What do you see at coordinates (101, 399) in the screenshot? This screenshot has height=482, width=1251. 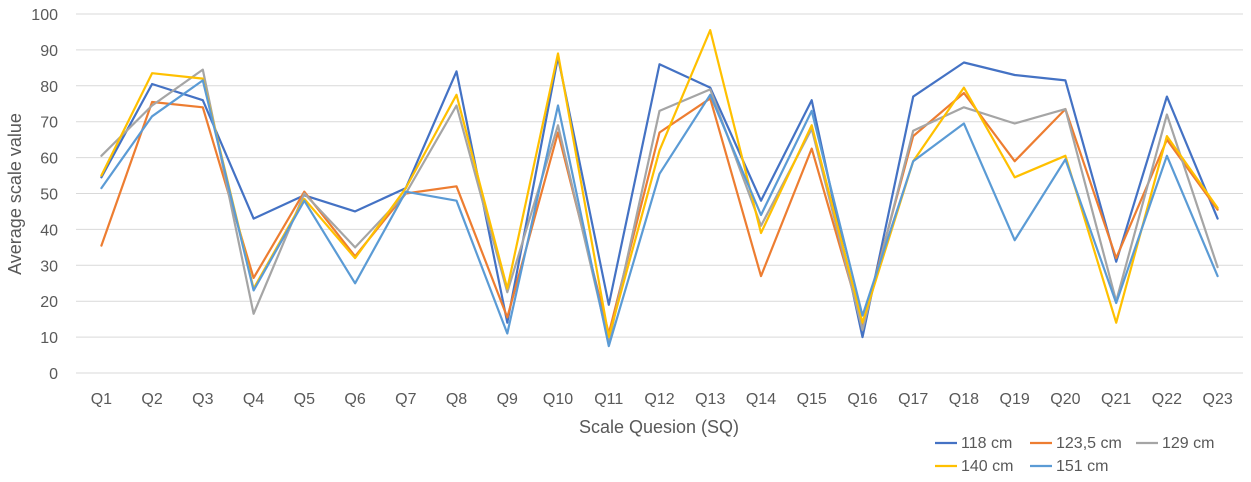 I see `x-tick-label: Q1` at bounding box center [101, 399].